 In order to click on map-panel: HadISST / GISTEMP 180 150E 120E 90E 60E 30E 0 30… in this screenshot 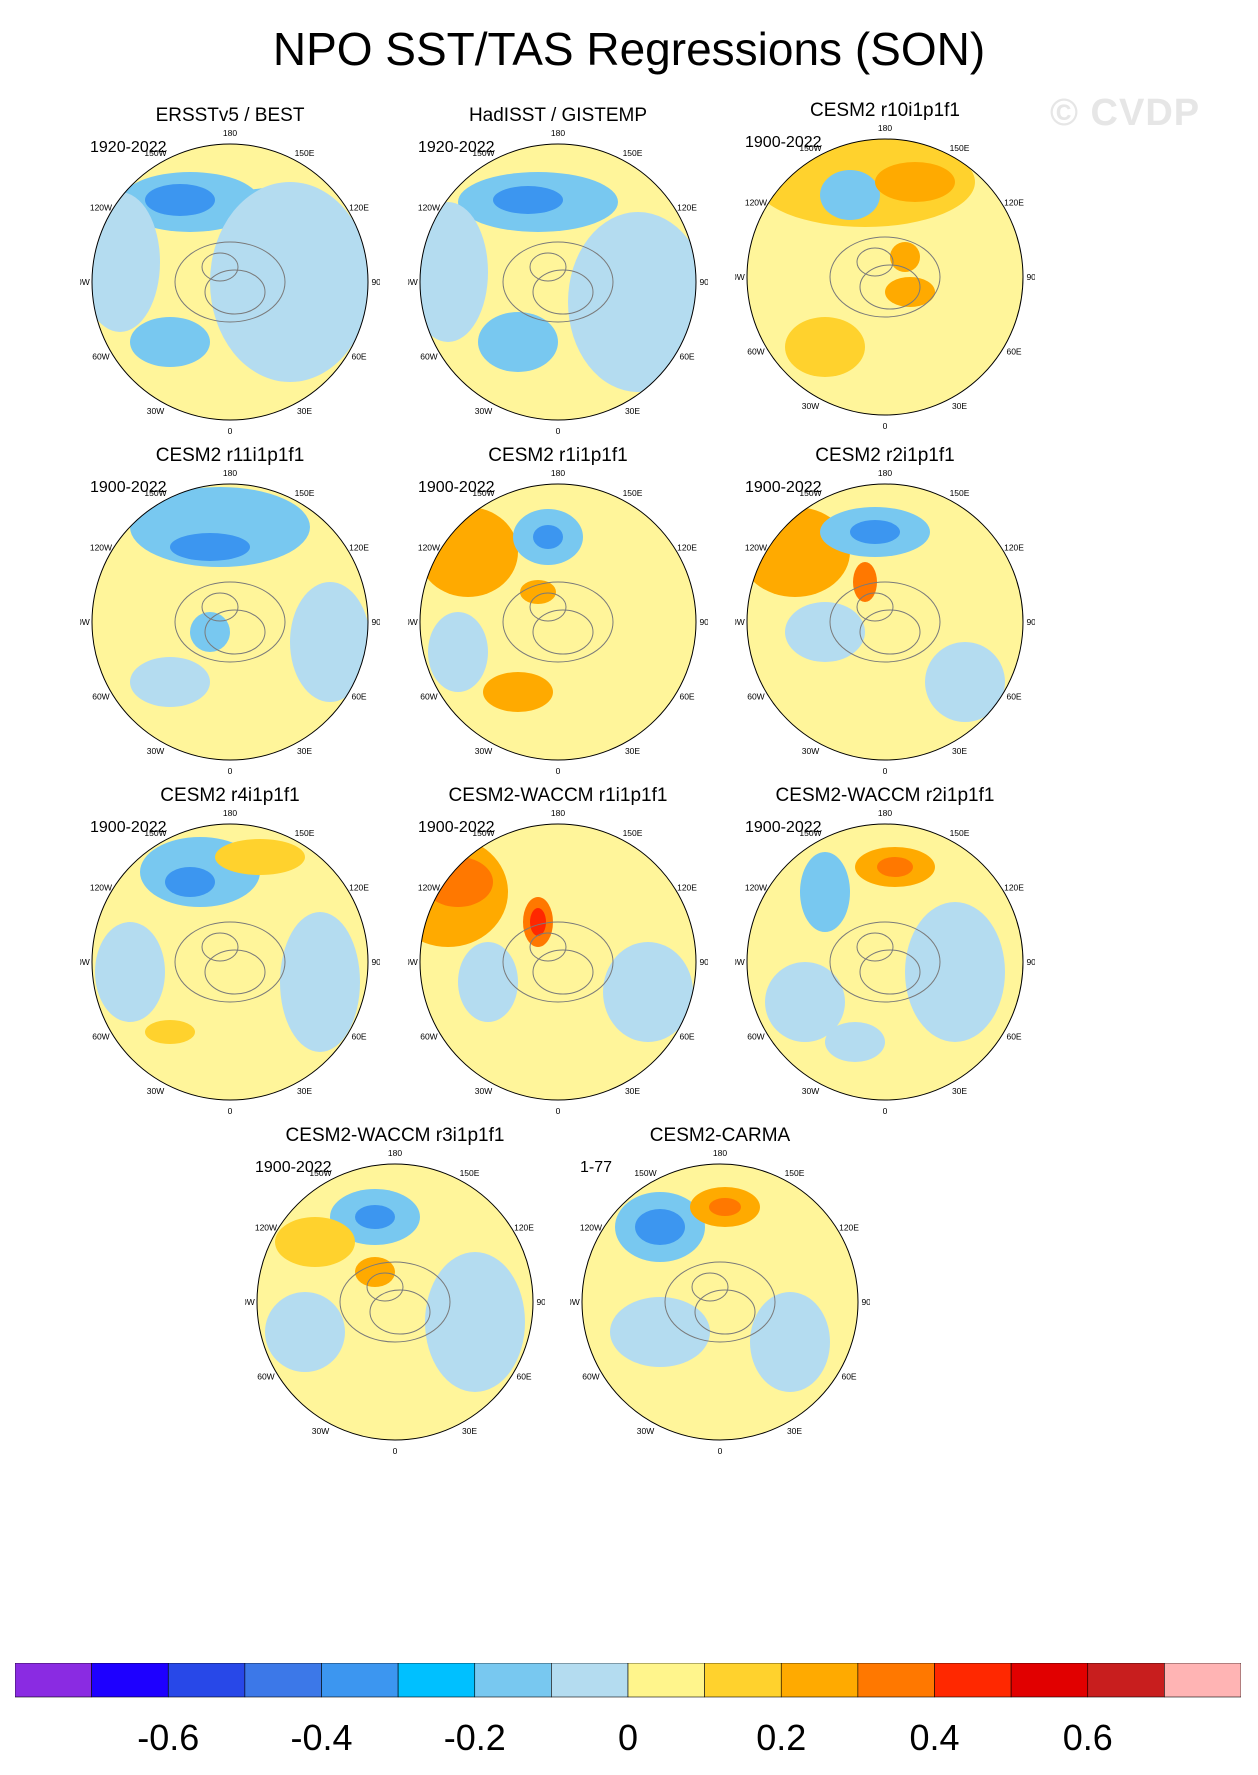, I will do `click(578, 295)`.